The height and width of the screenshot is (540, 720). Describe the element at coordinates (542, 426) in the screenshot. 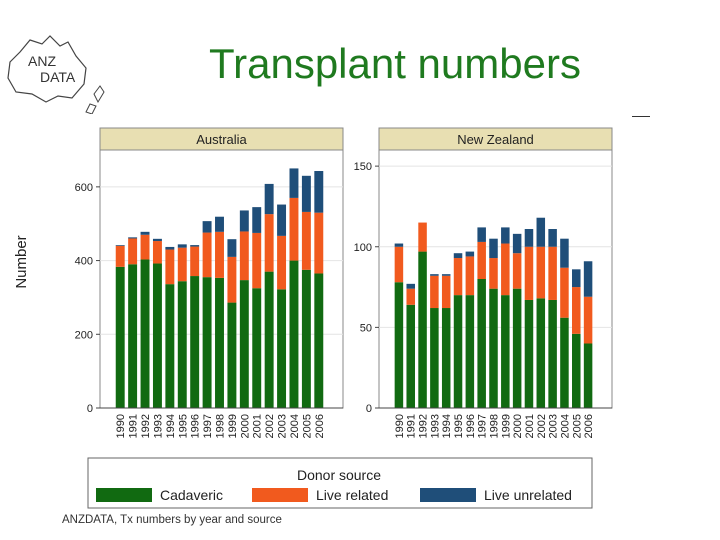

I see `nz-x-tick-label: 2002` at that location.